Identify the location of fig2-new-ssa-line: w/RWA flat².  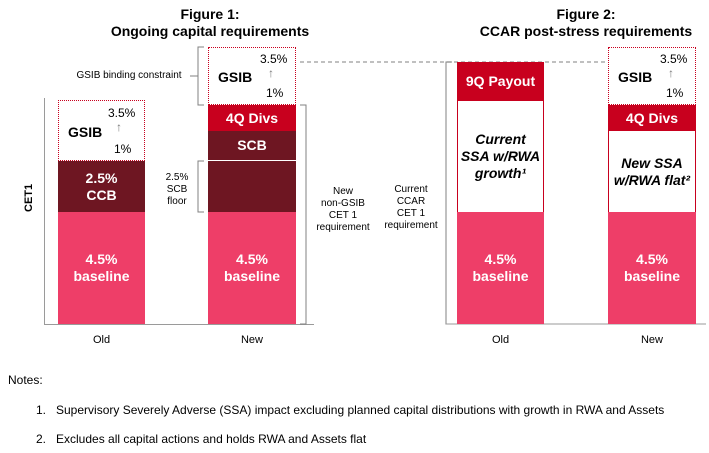
(652, 179).